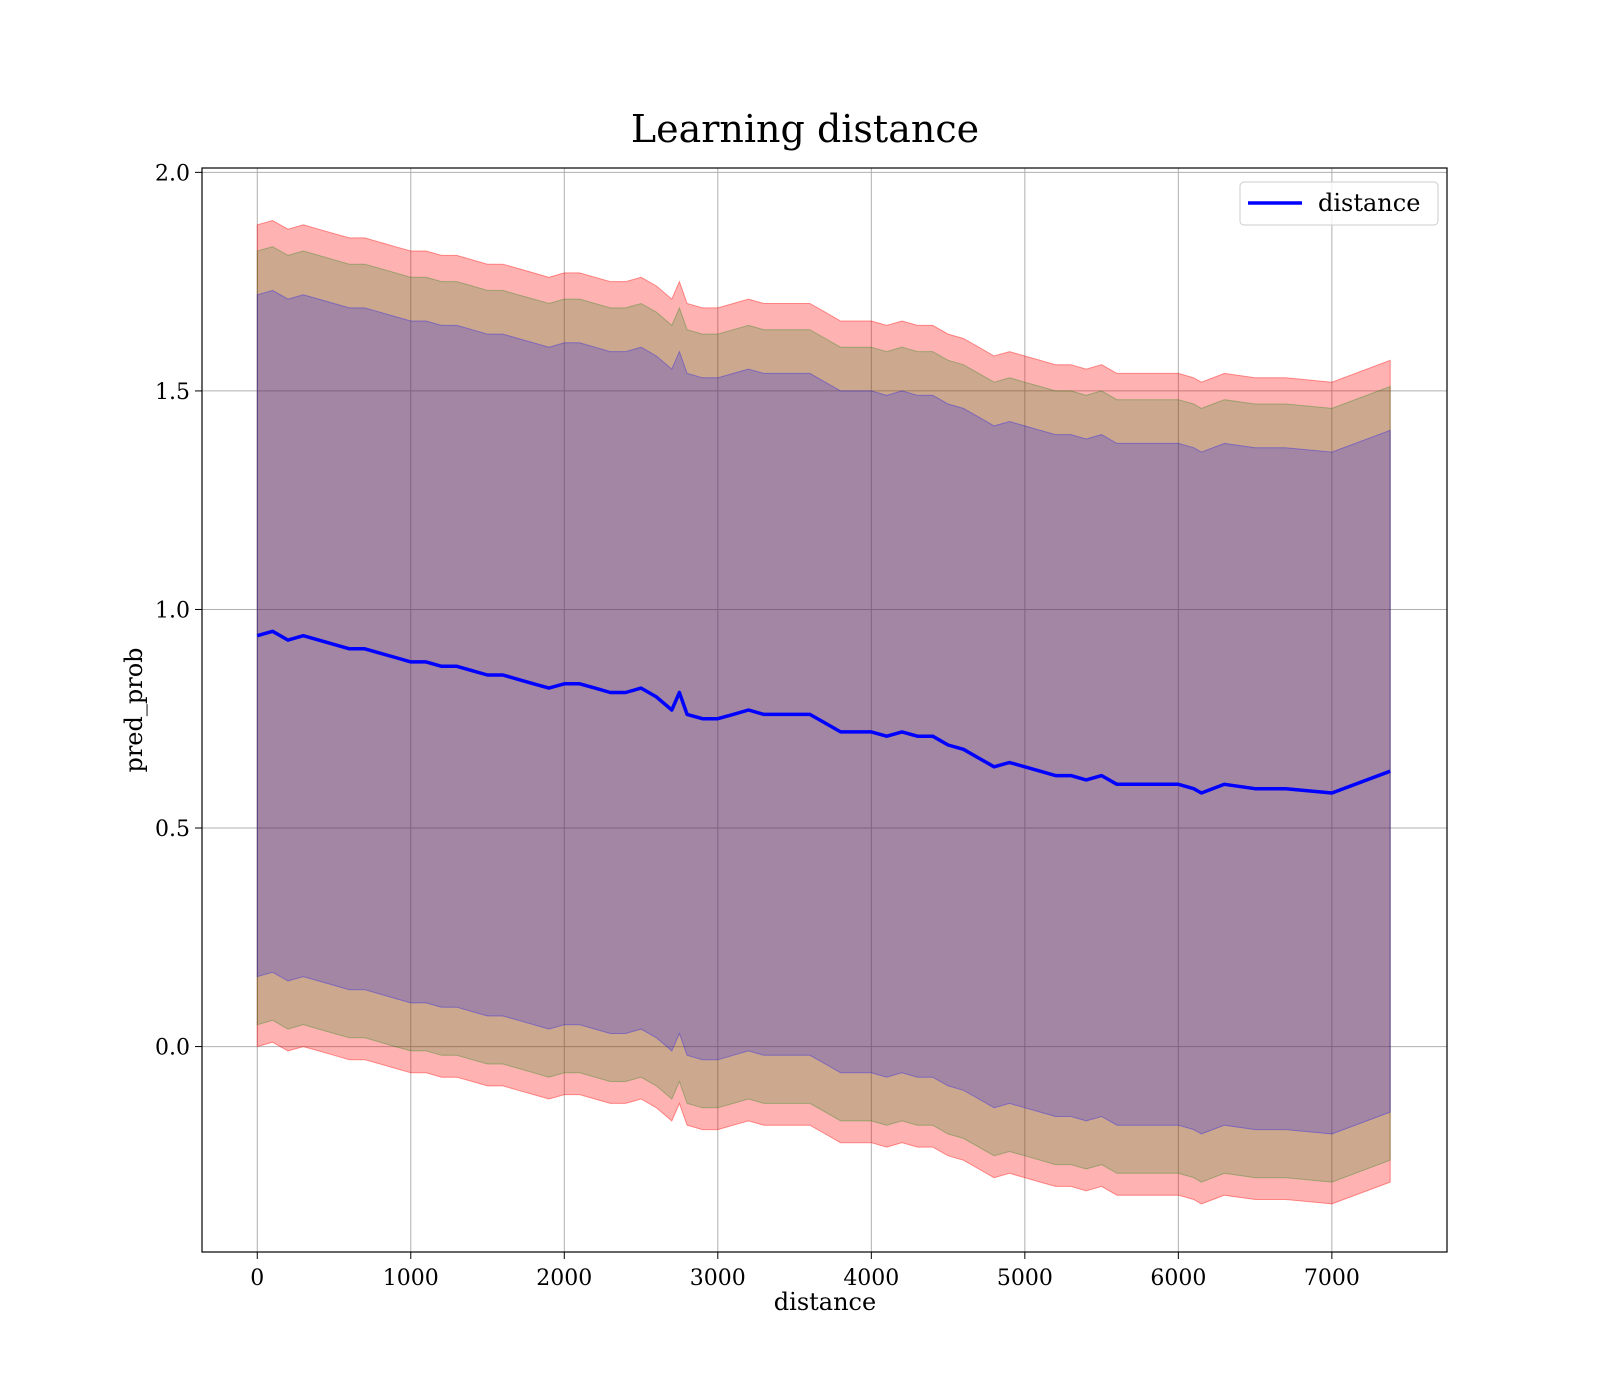  I want to click on x-axis-label: distance, so click(825, 1302).